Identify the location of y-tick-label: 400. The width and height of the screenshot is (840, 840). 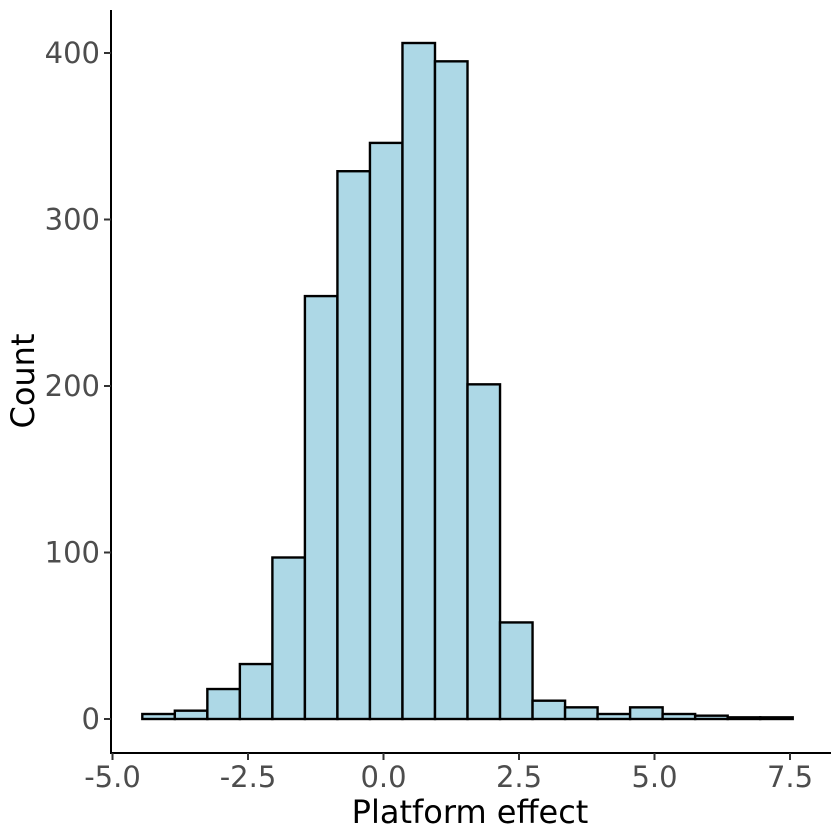
(72, 53).